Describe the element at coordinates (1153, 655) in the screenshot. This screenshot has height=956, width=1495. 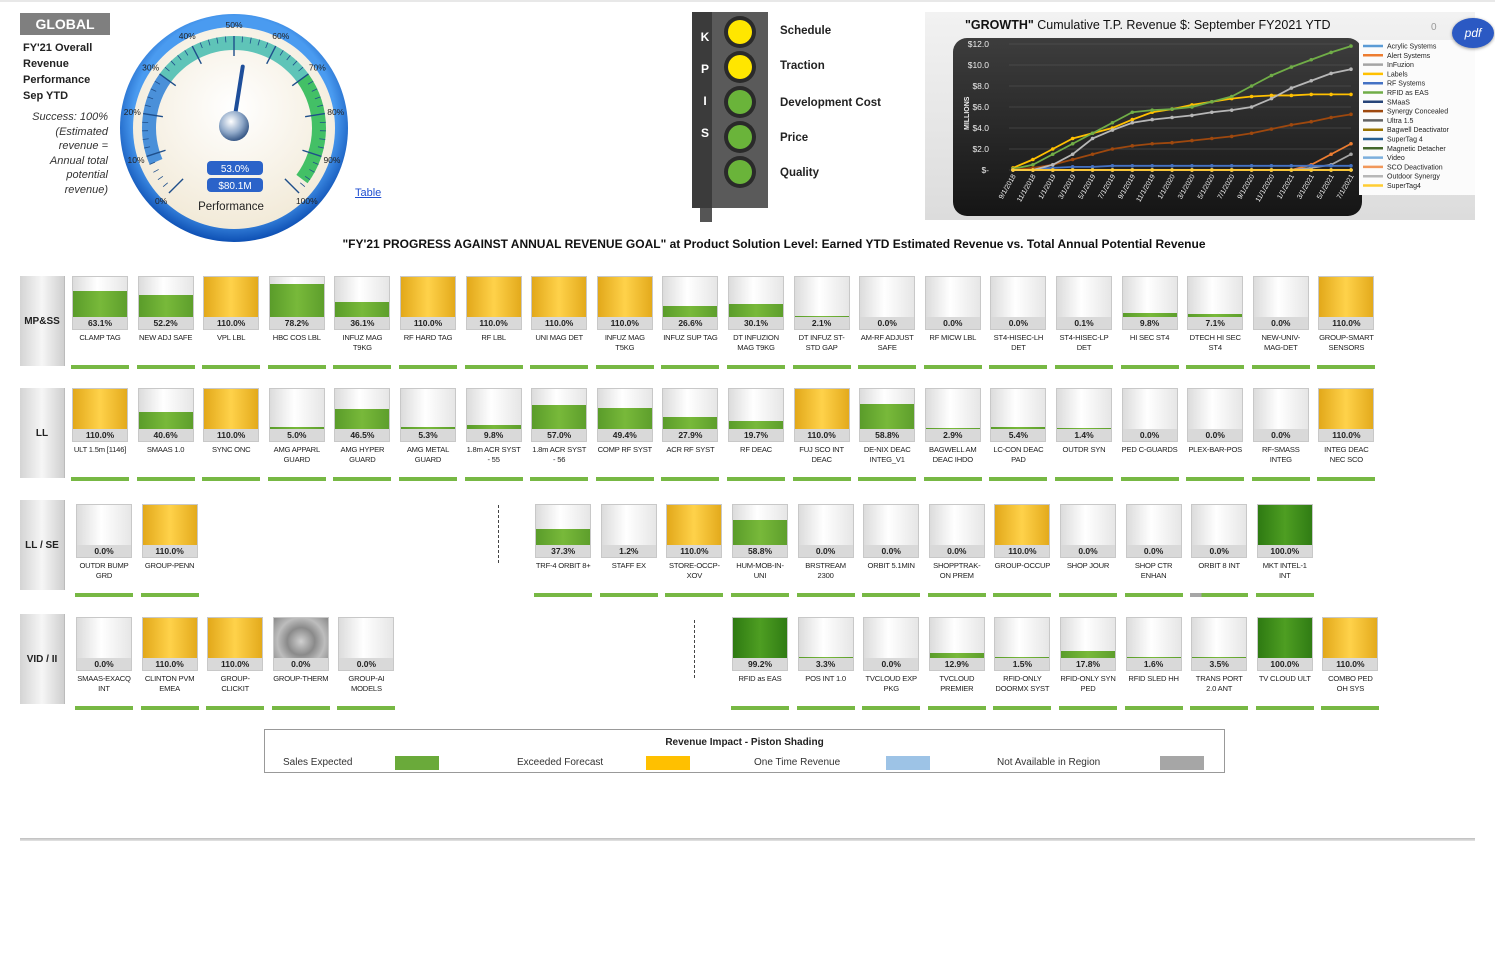
I see `product-tile: 1.6% RFID SLED HH` at that location.